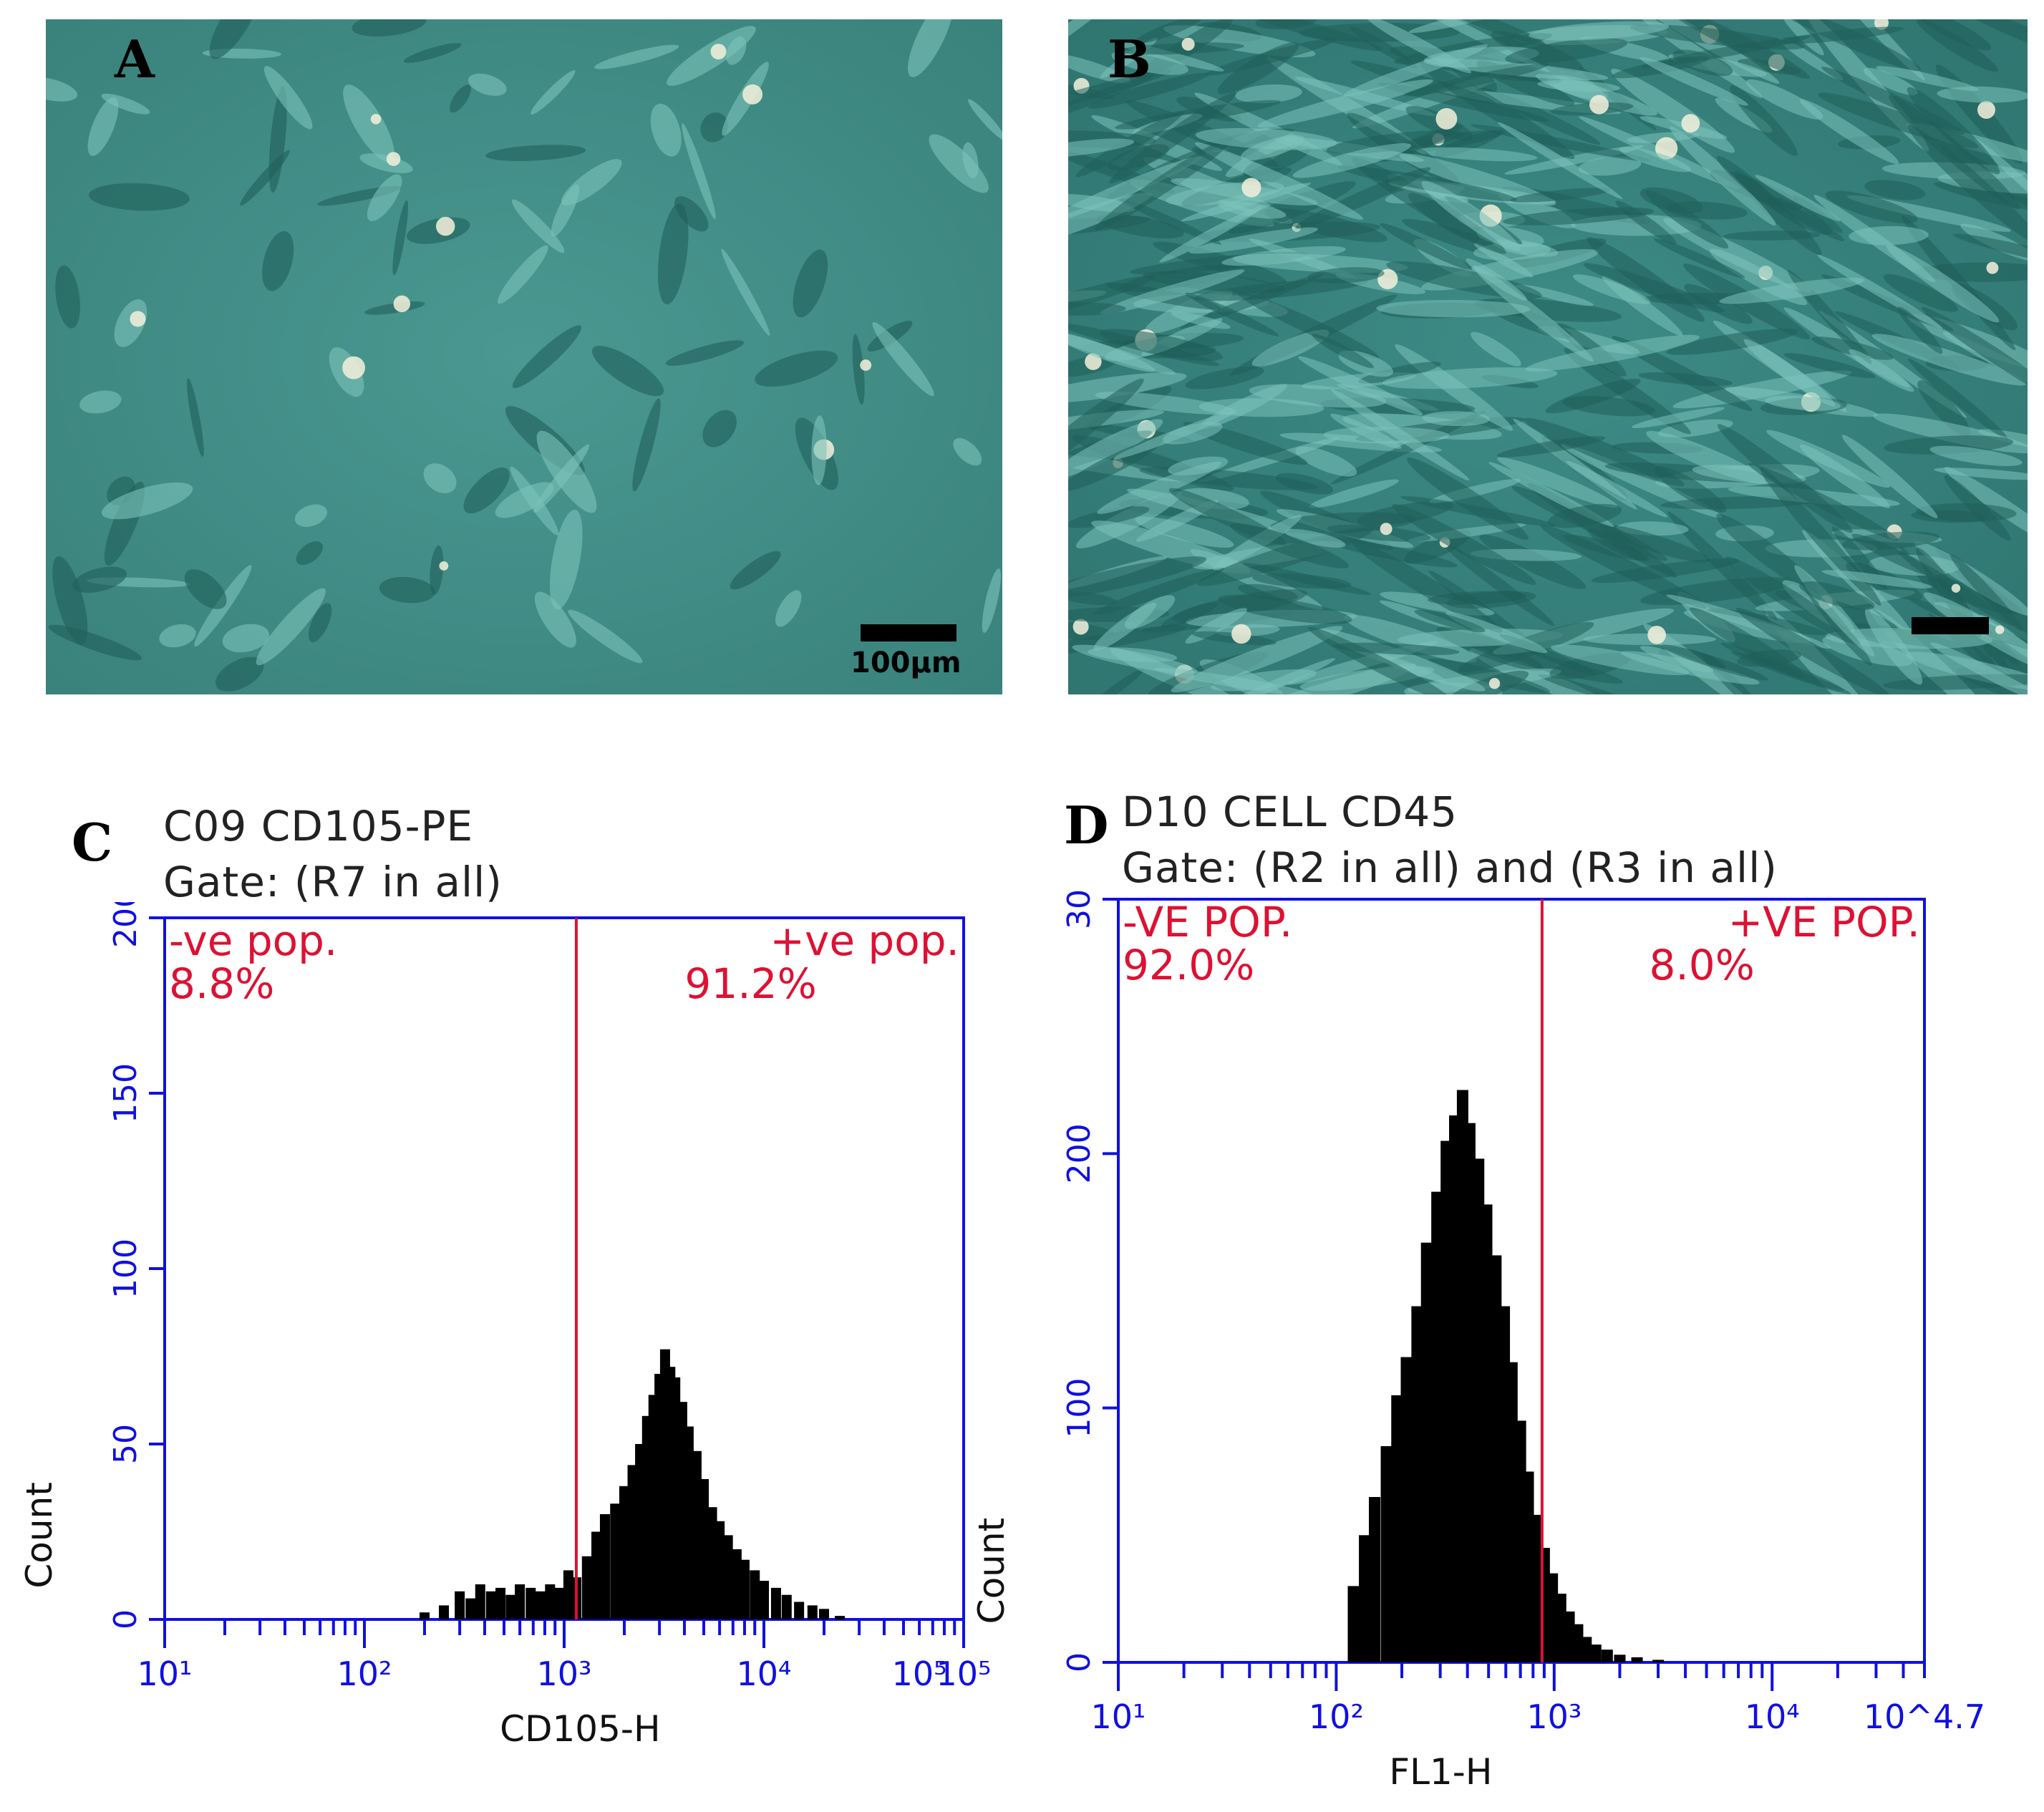  Describe the element at coordinates (919, 1674) in the screenshot. I see `x-tick-label: 10⁵` at that location.